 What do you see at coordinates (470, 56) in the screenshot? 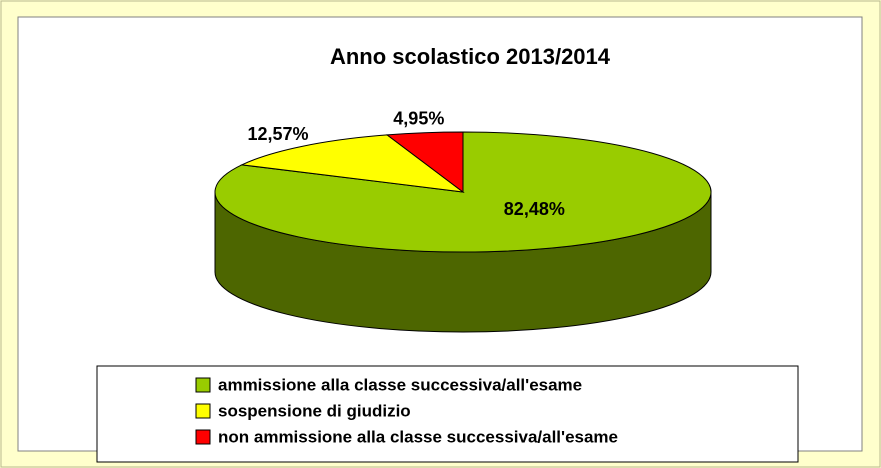
I see `chart-title: Anno scolastico 2013/2014` at bounding box center [470, 56].